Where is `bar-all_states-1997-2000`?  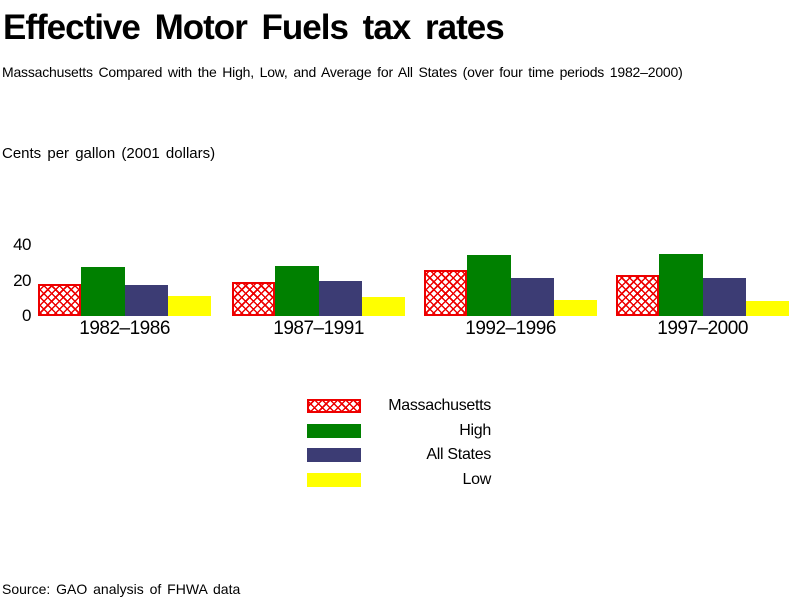 bar-all_states-1997-2000 is located at coordinates (724, 296).